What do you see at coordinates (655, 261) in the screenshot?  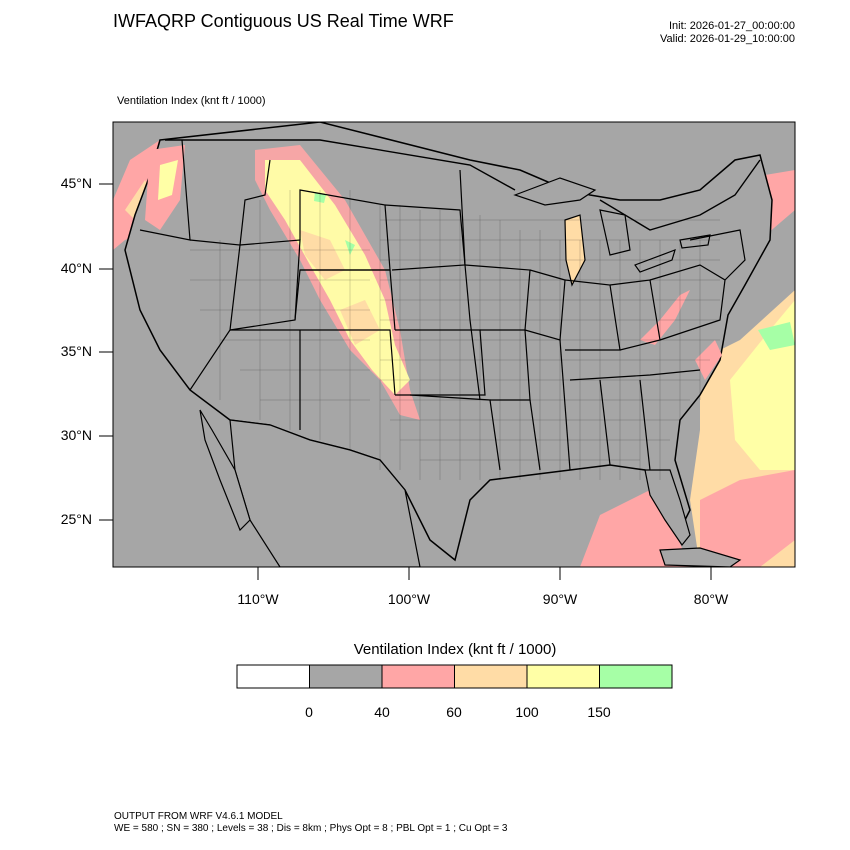 I see `lake-erie` at bounding box center [655, 261].